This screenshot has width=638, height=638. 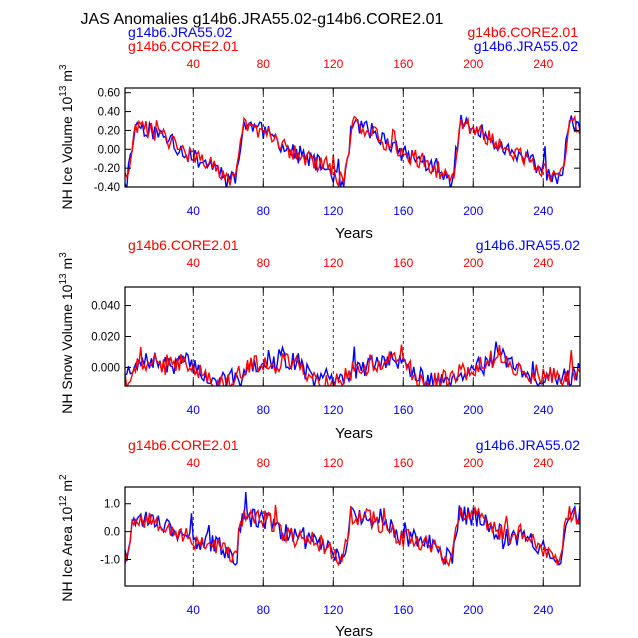 I want to click on y-axis-label: NH Ice Volume 1013 m3, so click(x=66, y=137).